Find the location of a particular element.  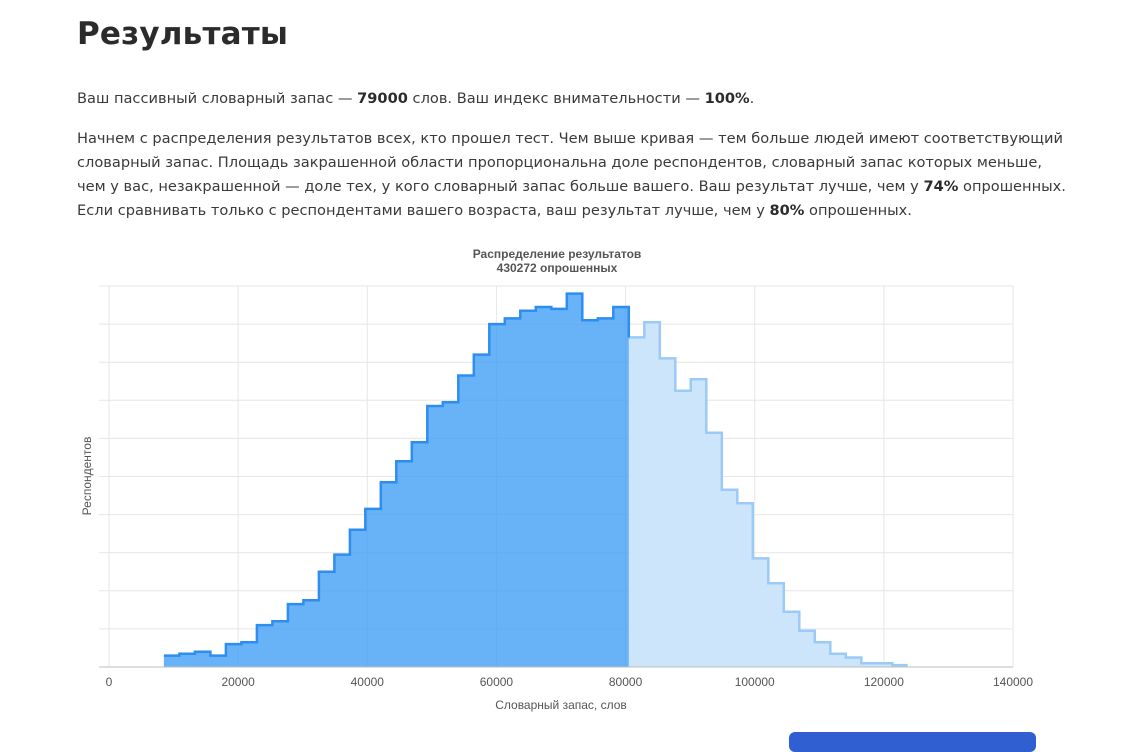

x-tick-label: 80000 is located at coordinates (626, 682).